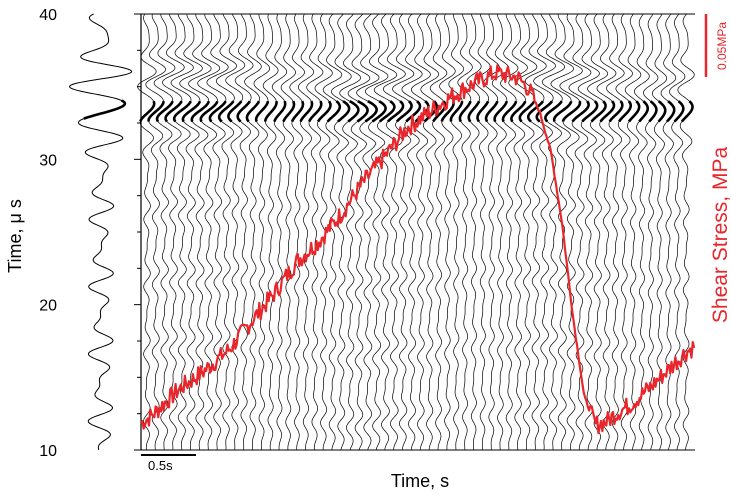 The width and height of the screenshot is (731, 498). Describe the element at coordinates (420, 481) in the screenshot. I see `x-axis-label: Time, s` at that location.